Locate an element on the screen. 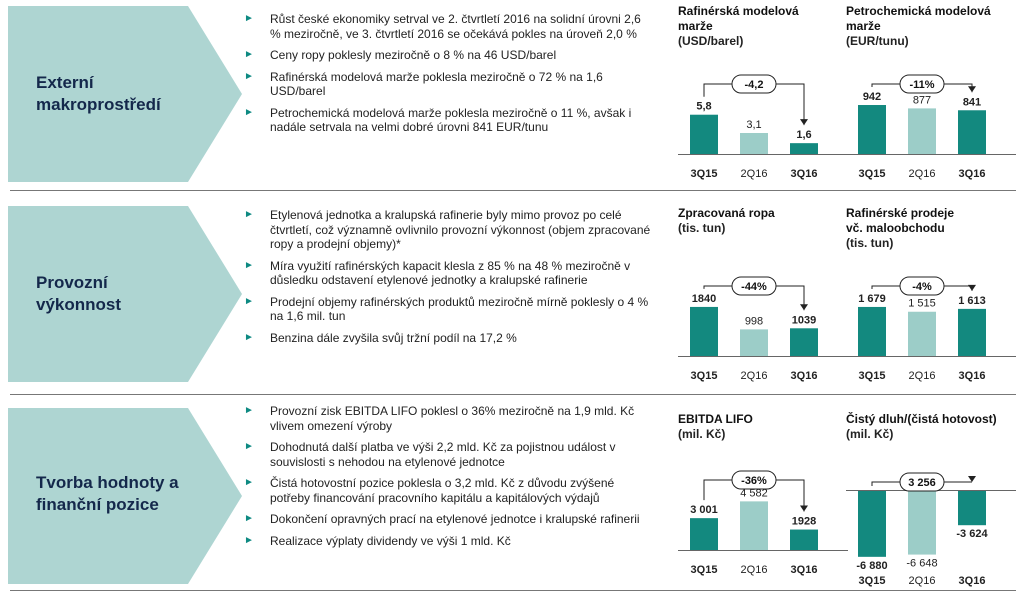  chart-change-label: -44% is located at coordinates (754, 287).